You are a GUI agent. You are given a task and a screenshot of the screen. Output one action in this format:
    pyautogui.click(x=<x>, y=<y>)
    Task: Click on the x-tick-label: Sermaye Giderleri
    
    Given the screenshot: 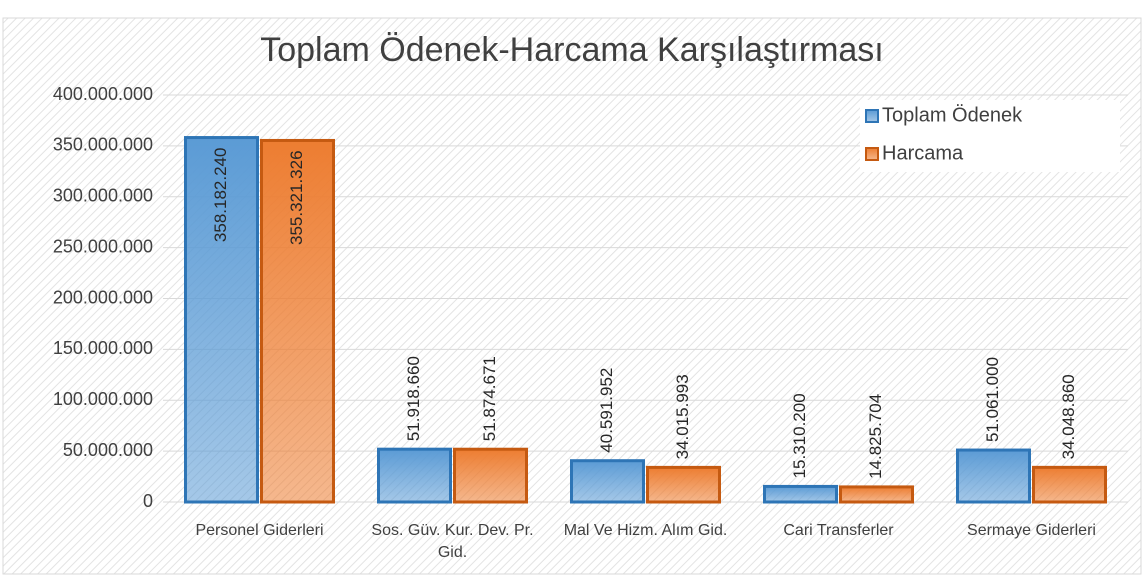 What is the action you would take?
    pyautogui.click(x=1031, y=530)
    